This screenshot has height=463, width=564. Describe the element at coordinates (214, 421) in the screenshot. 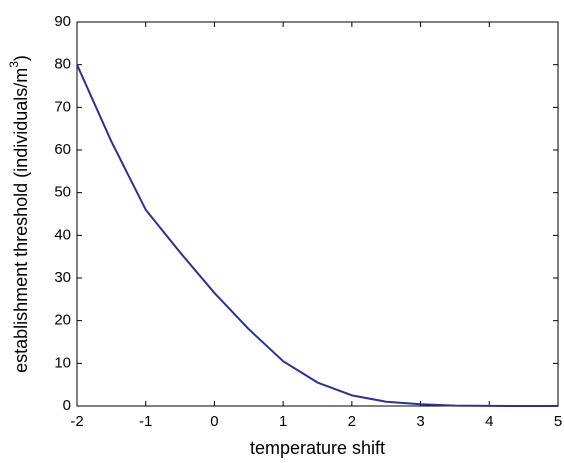

I see `x-tick-label: 0` at that location.